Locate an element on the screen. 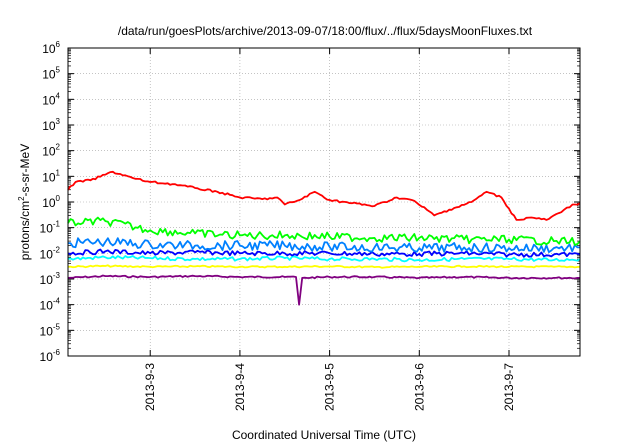  x-axis-label: Coordinated Universal Time (UTC) is located at coordinates (324, 435).